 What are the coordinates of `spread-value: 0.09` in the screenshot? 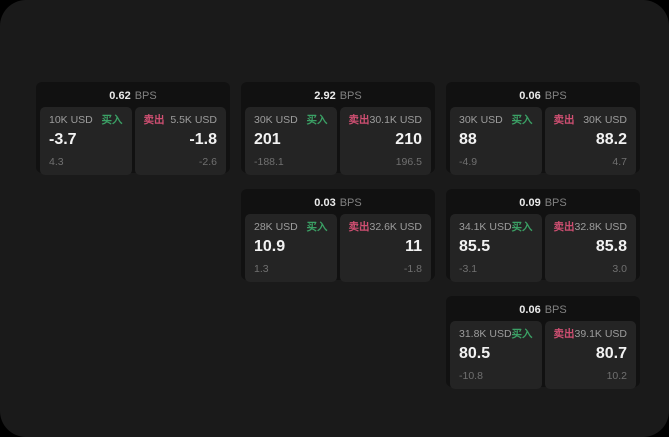 It's located at (530, 203).